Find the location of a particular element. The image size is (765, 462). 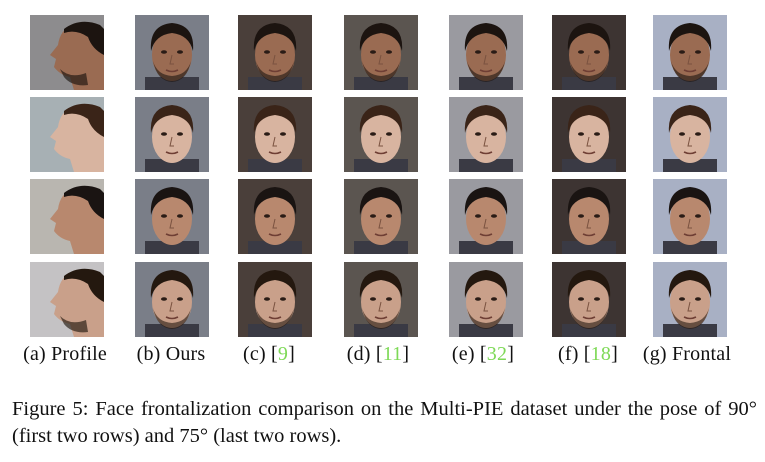

column-label-text: (e) [ is located at coordinates (469, 354).